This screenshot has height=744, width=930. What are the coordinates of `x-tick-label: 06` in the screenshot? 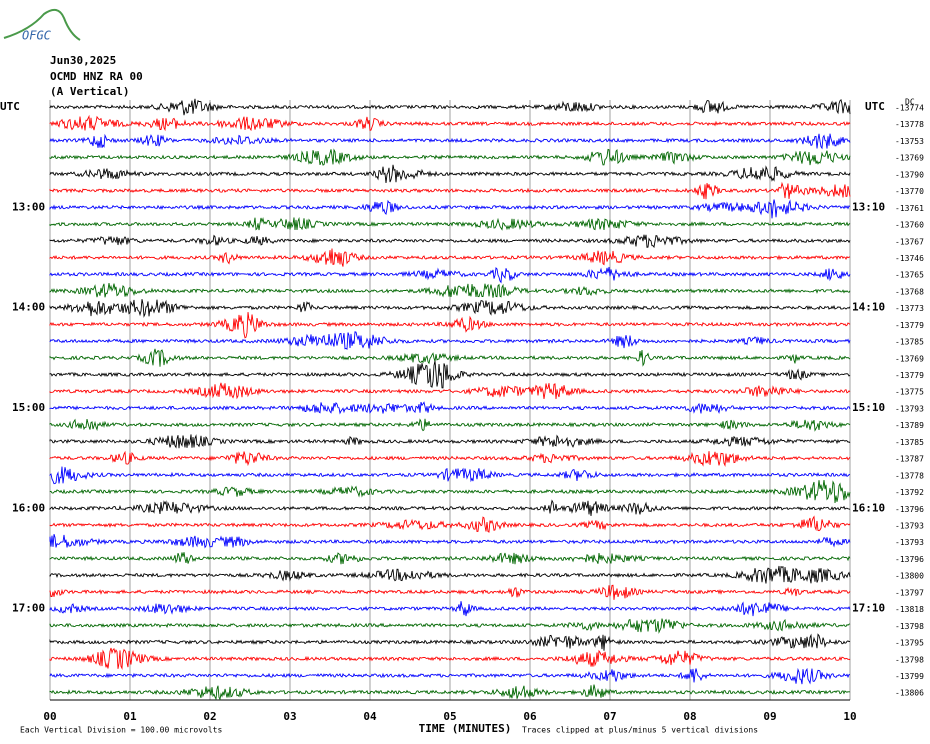 It's located at (530, 716).